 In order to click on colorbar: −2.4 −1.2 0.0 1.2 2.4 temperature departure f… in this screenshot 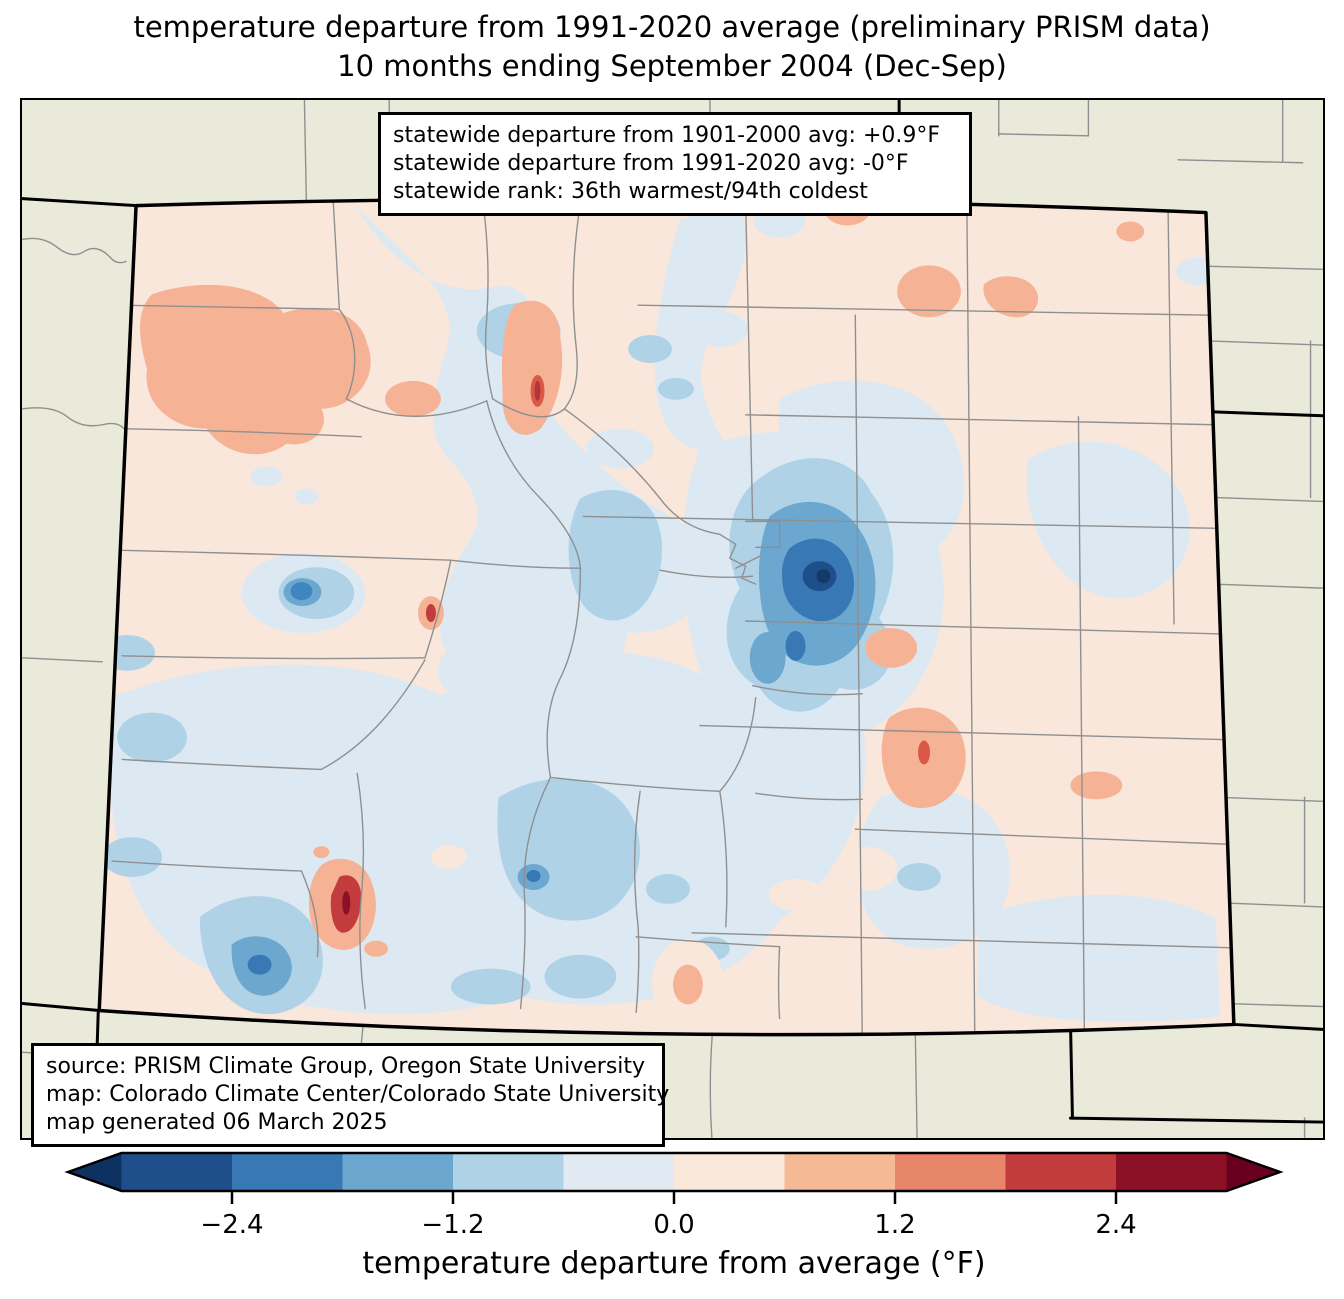, I will do `click(672, 1222)`.